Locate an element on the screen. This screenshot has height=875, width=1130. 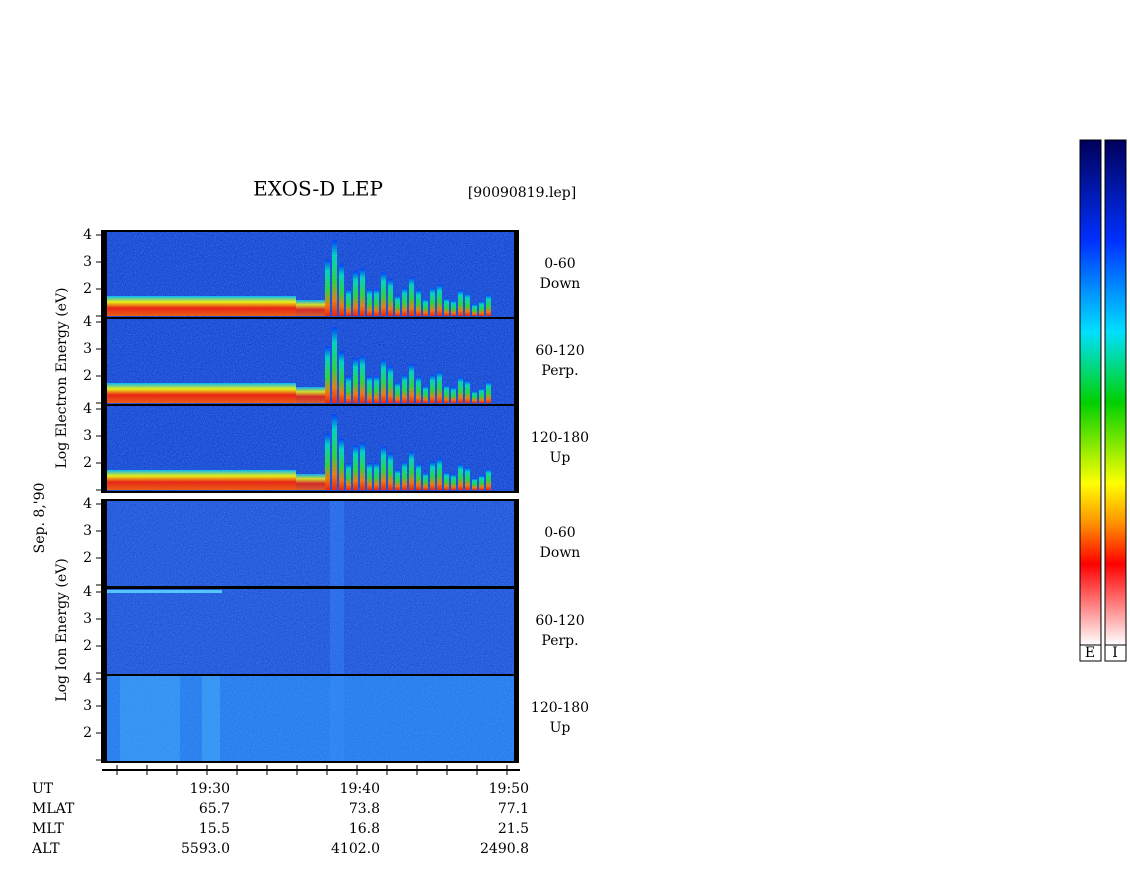
orbit-value: 73.8 is located at coordinates (364, 809).